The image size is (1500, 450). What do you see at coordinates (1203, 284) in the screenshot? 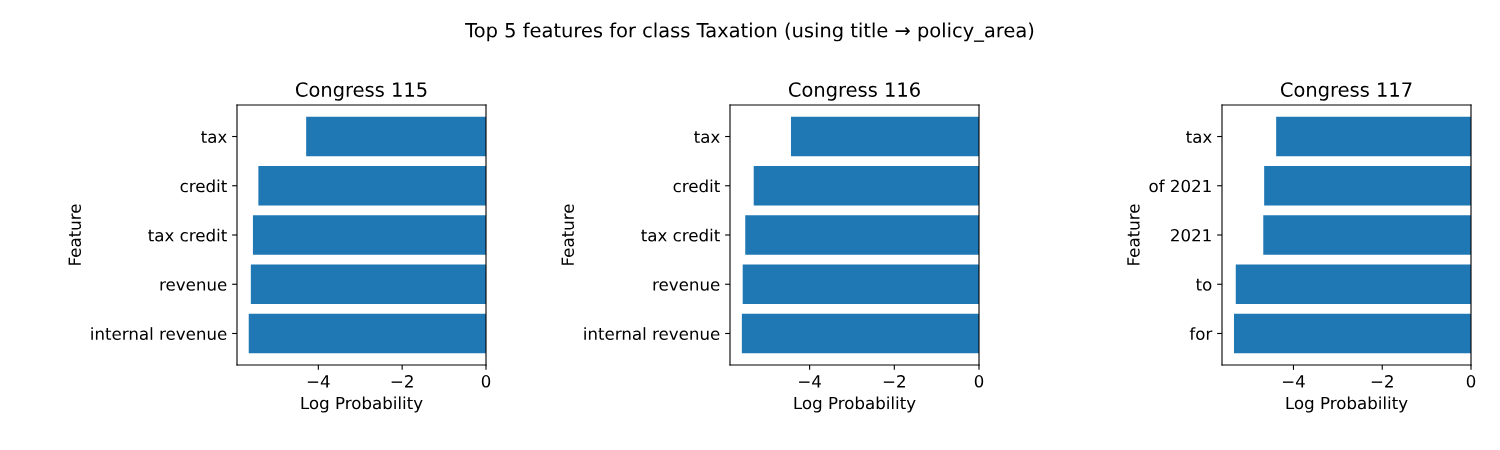
I see `y-tick-label: to` at bounding box center [1203, 284].